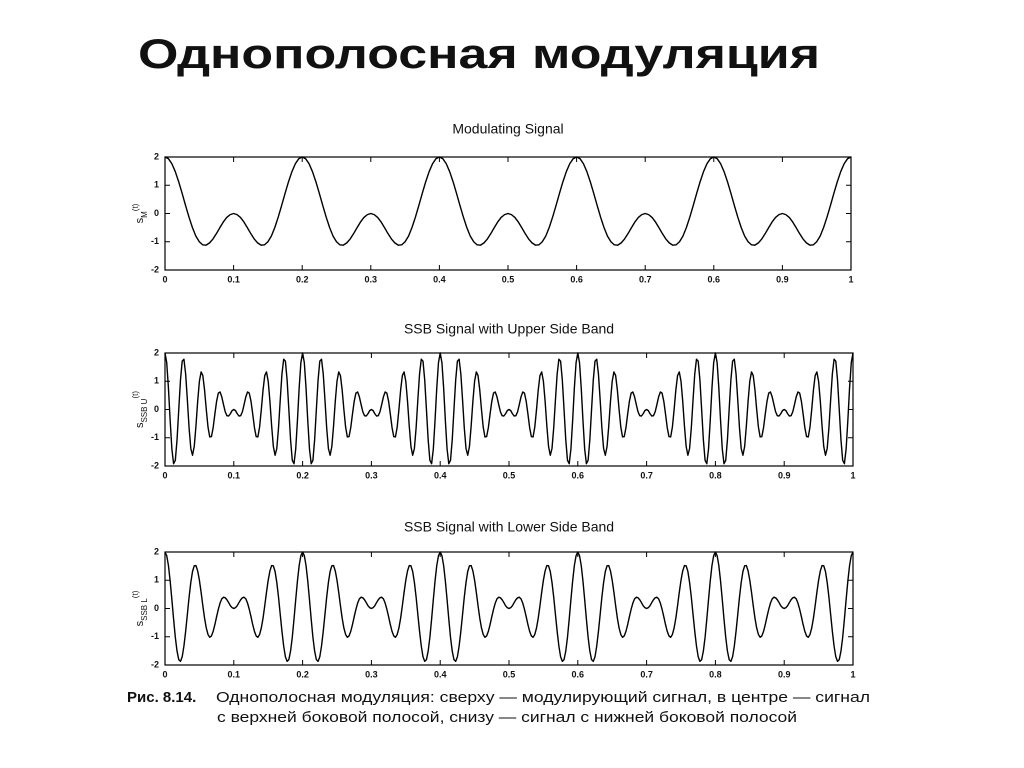  Describe the element at coordinates (509, 329) in the screenshot. I see `chart-title: SSB Signal with Upper Side Band` at that location.